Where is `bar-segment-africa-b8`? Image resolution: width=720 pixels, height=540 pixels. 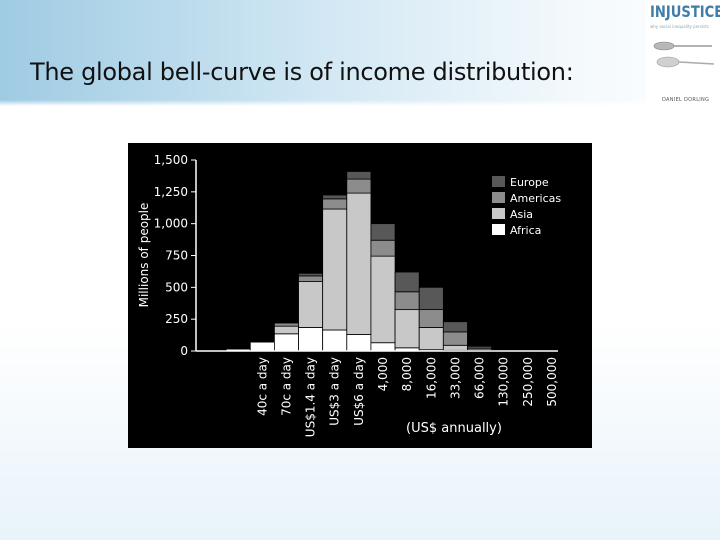
bar-segment-africa-b8 is located at coordinates (383, 347).